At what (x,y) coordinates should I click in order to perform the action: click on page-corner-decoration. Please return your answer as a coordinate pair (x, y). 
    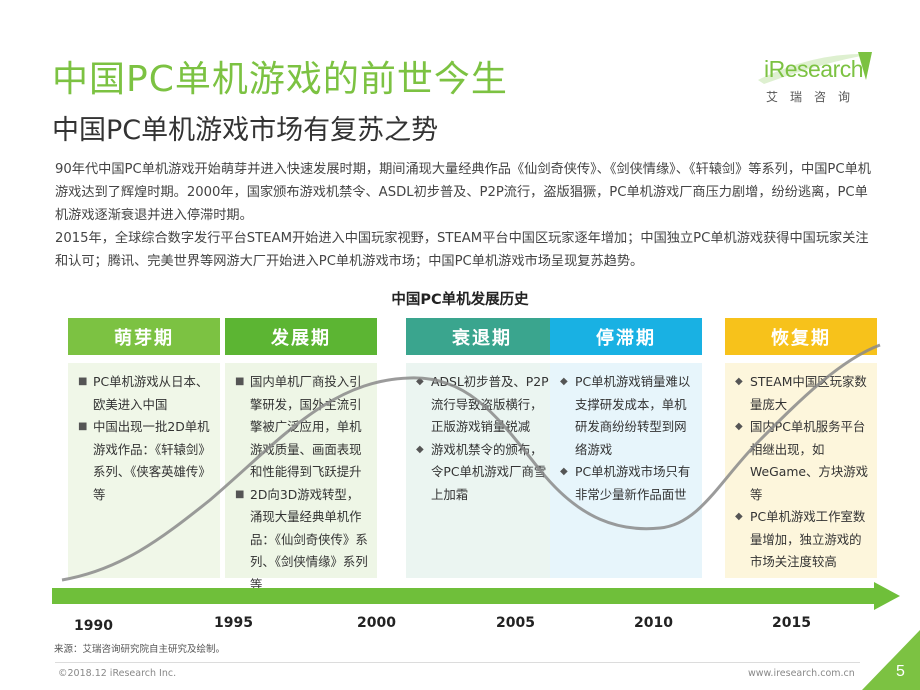
    Looking at the image, I should click on (891, 660).